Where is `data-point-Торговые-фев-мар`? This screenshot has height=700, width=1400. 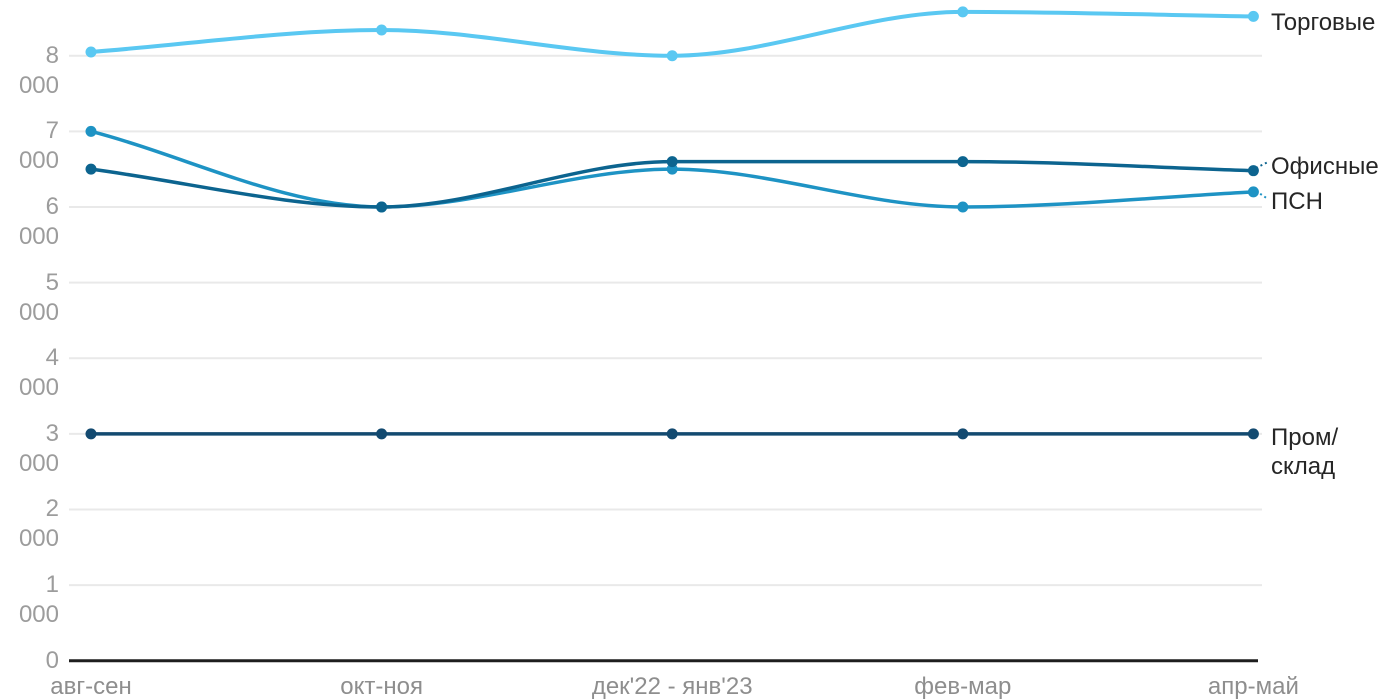 data-point-Торговые-фев-мар is located at coordinates (963, 12).